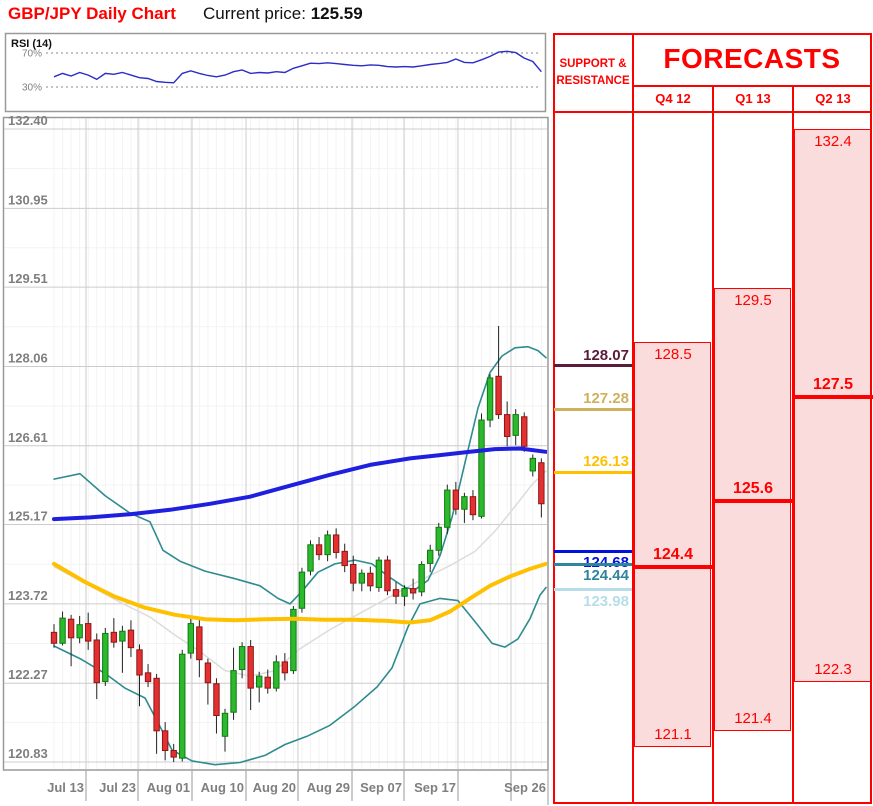 This screenshot has height=806, width=873. What do you see at coordinates (117, 787) in the screenshot?
I see `x-axis-label: Jul 23` at bounding box center [117, 787].